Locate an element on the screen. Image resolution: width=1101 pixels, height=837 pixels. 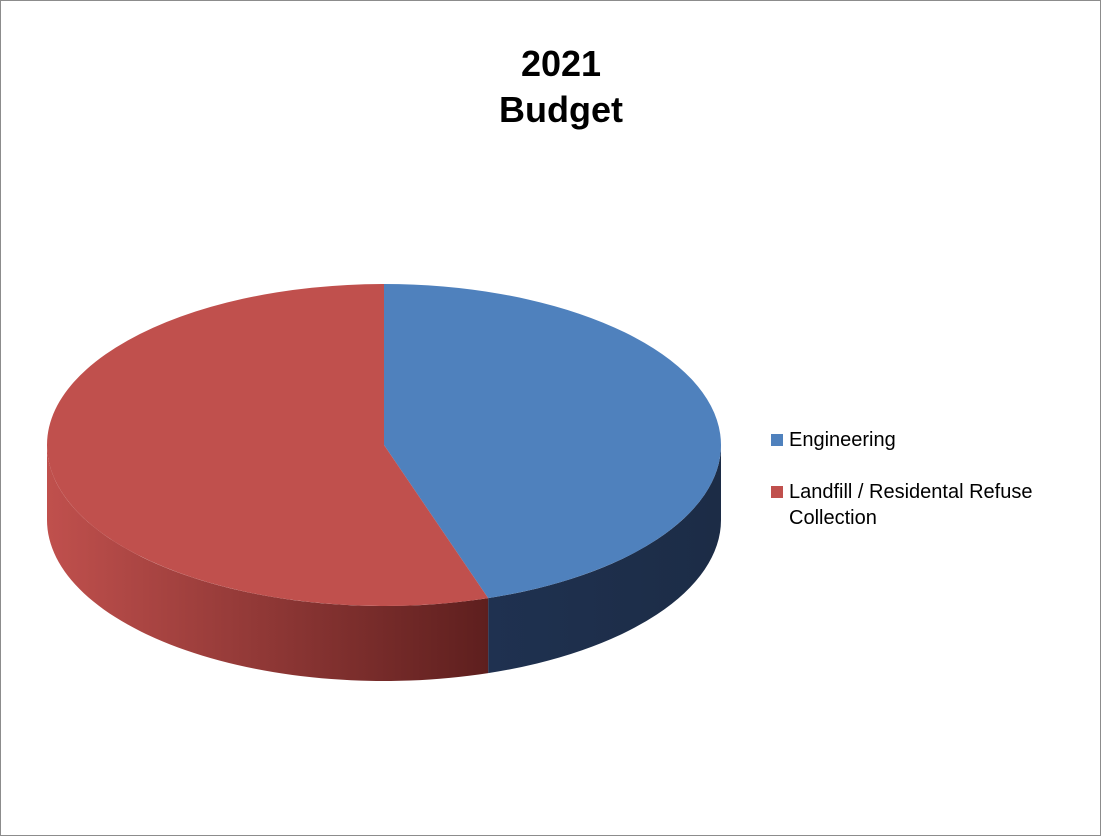
legend-label-engineering: Engineering is located at coordinates (842, 440).